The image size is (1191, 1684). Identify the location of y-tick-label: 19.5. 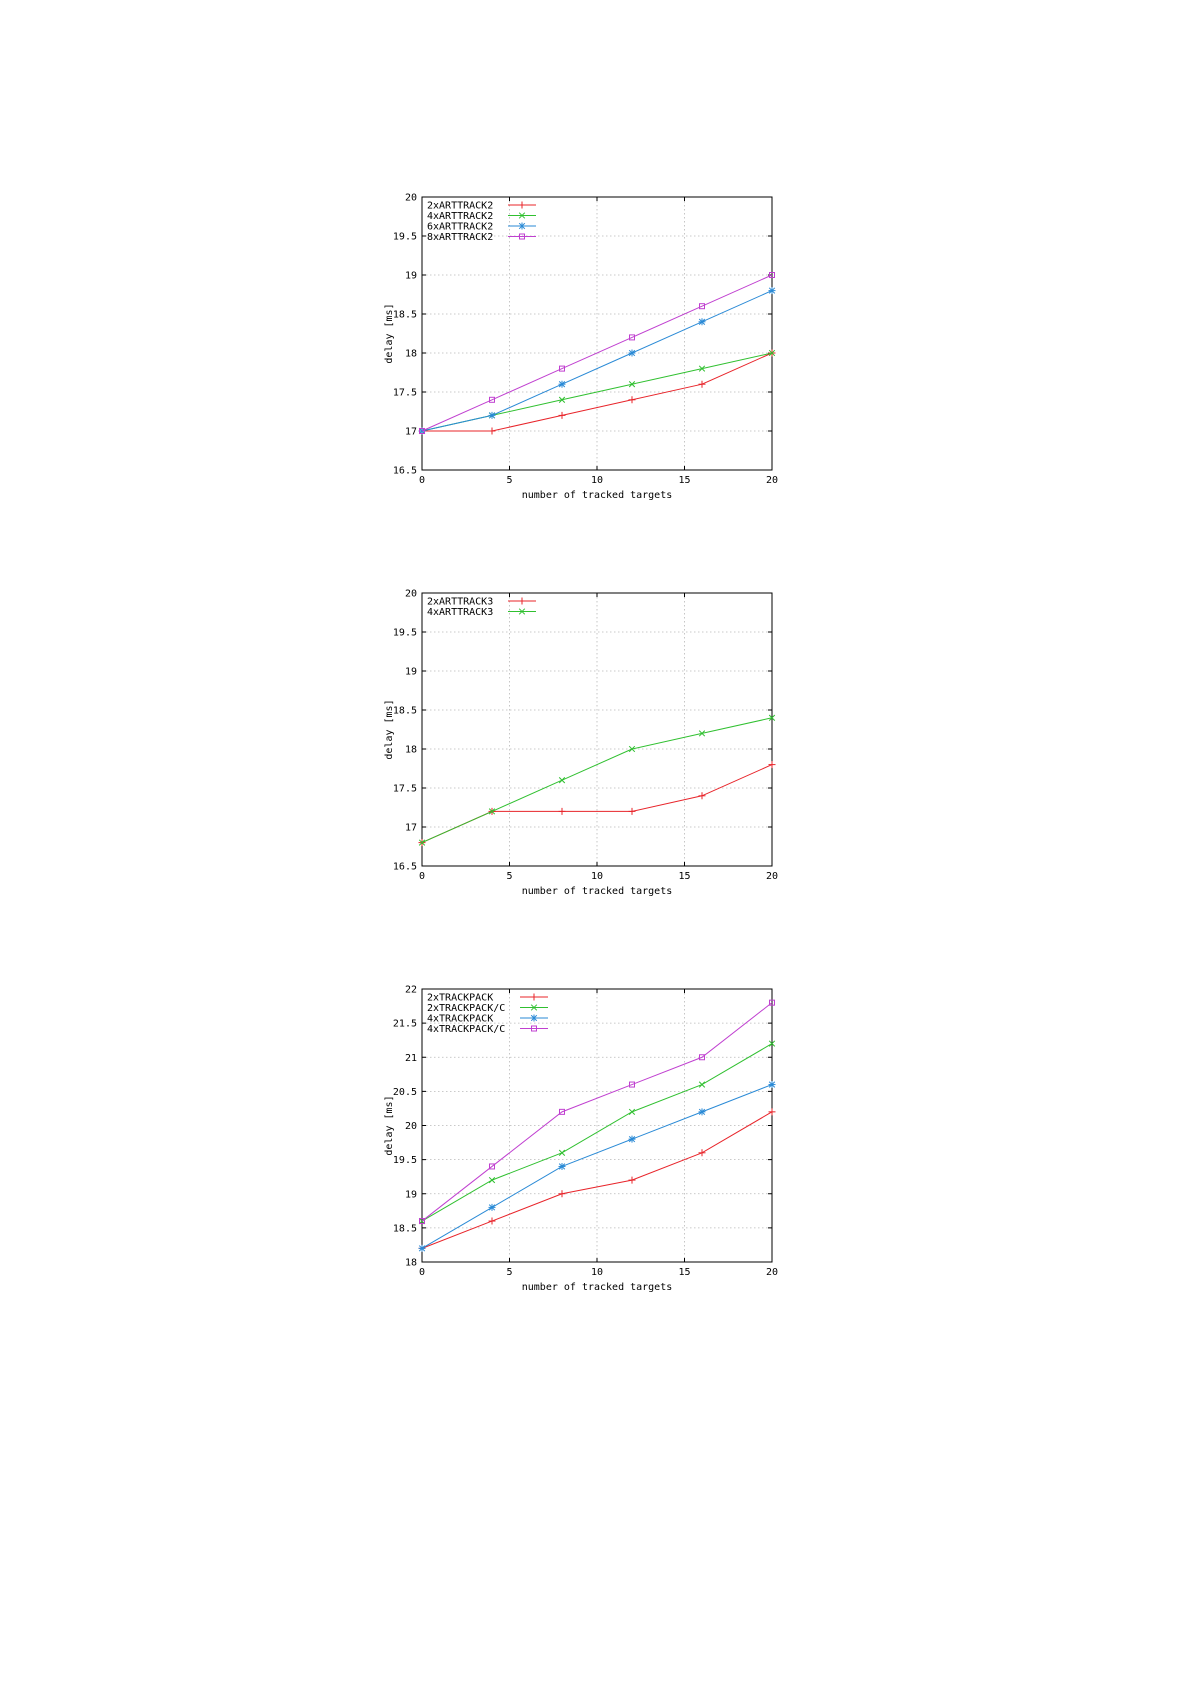
(405, 237).